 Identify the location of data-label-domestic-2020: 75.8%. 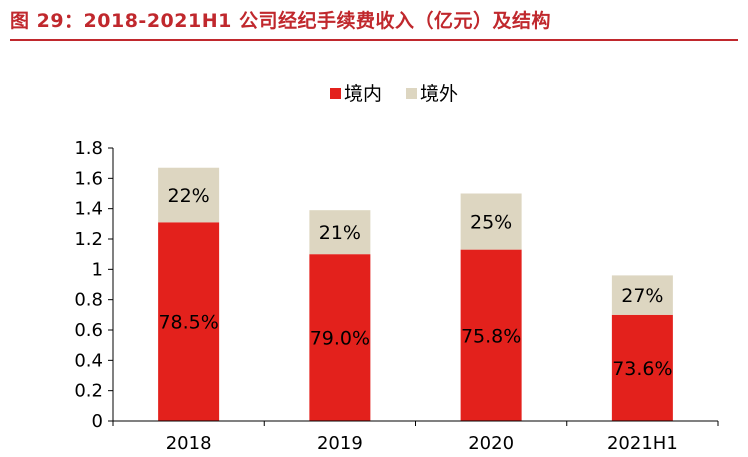
(491, 336).